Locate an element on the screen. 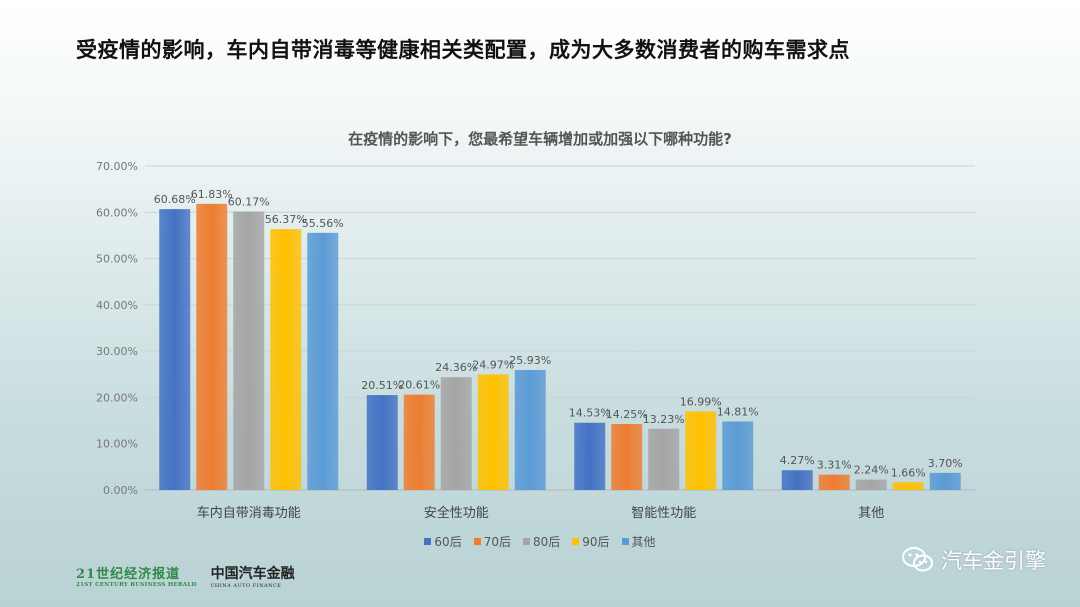 This screenshot has width=1080, height=607. y-tick-label: 30.00% is located at coordinates (117, 351).